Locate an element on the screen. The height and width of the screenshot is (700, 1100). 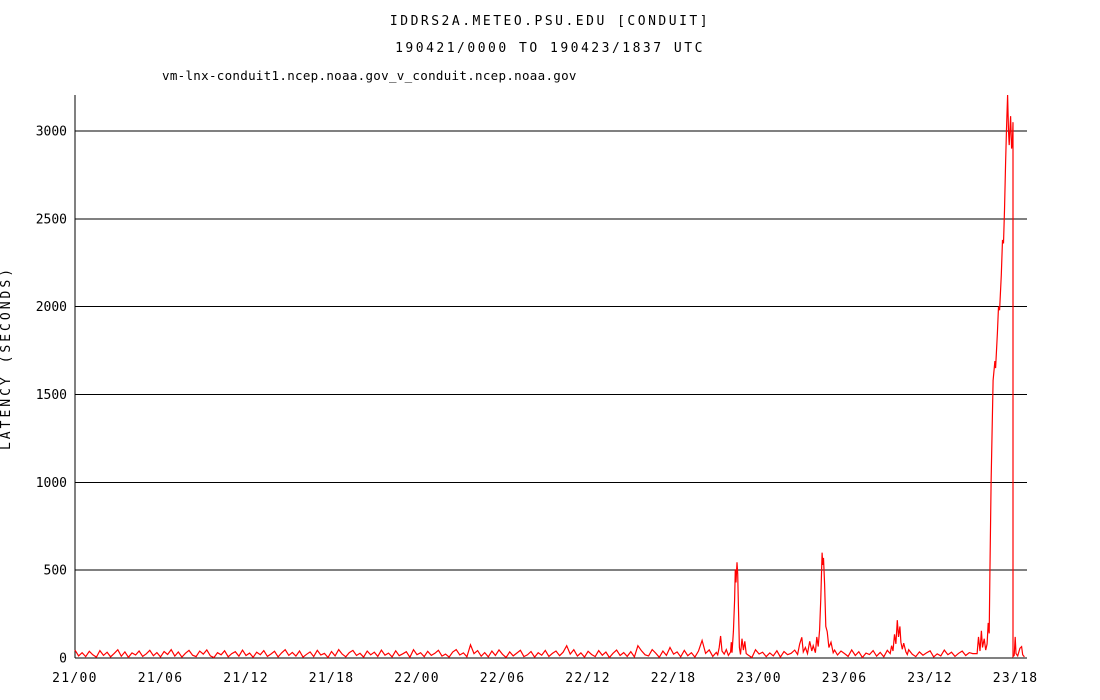
x-tick-label: 23/00 is located at coordinates (759, 678).